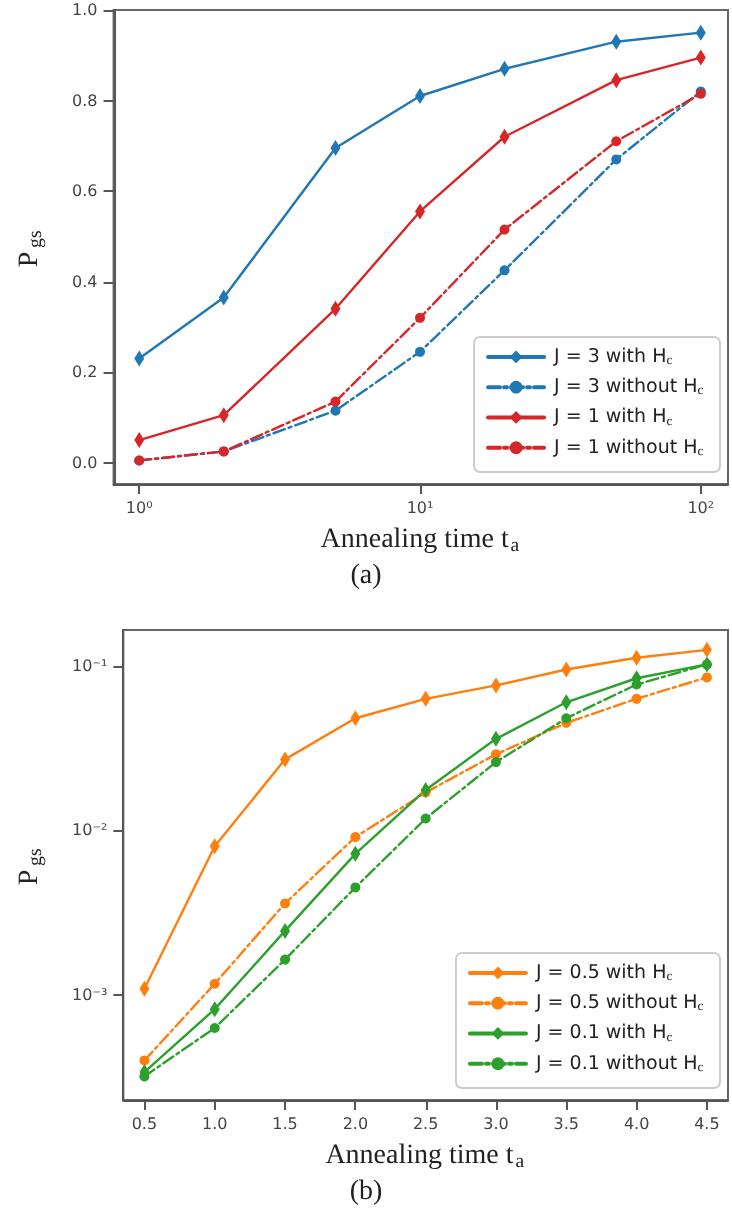 The height and width of the screenshot is (1216, 732). I want to click on x-tick-label: 10⁰, so click(139, 508).